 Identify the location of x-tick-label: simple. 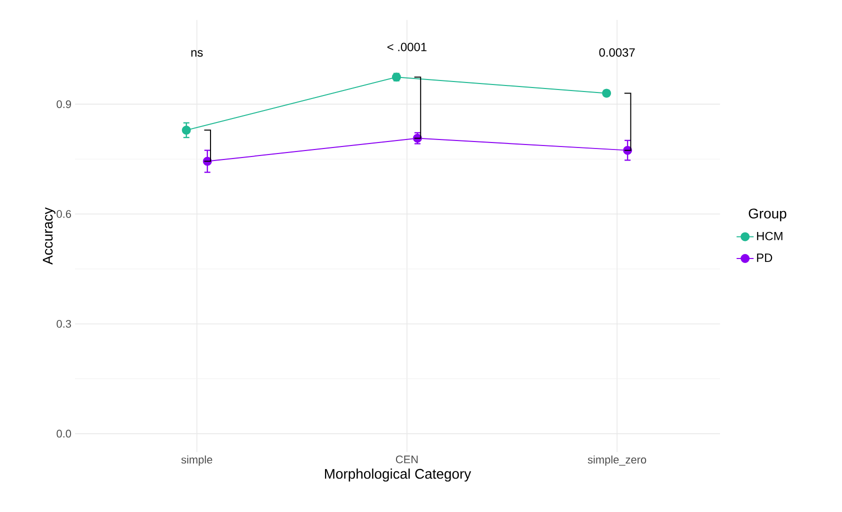
(196, 461).